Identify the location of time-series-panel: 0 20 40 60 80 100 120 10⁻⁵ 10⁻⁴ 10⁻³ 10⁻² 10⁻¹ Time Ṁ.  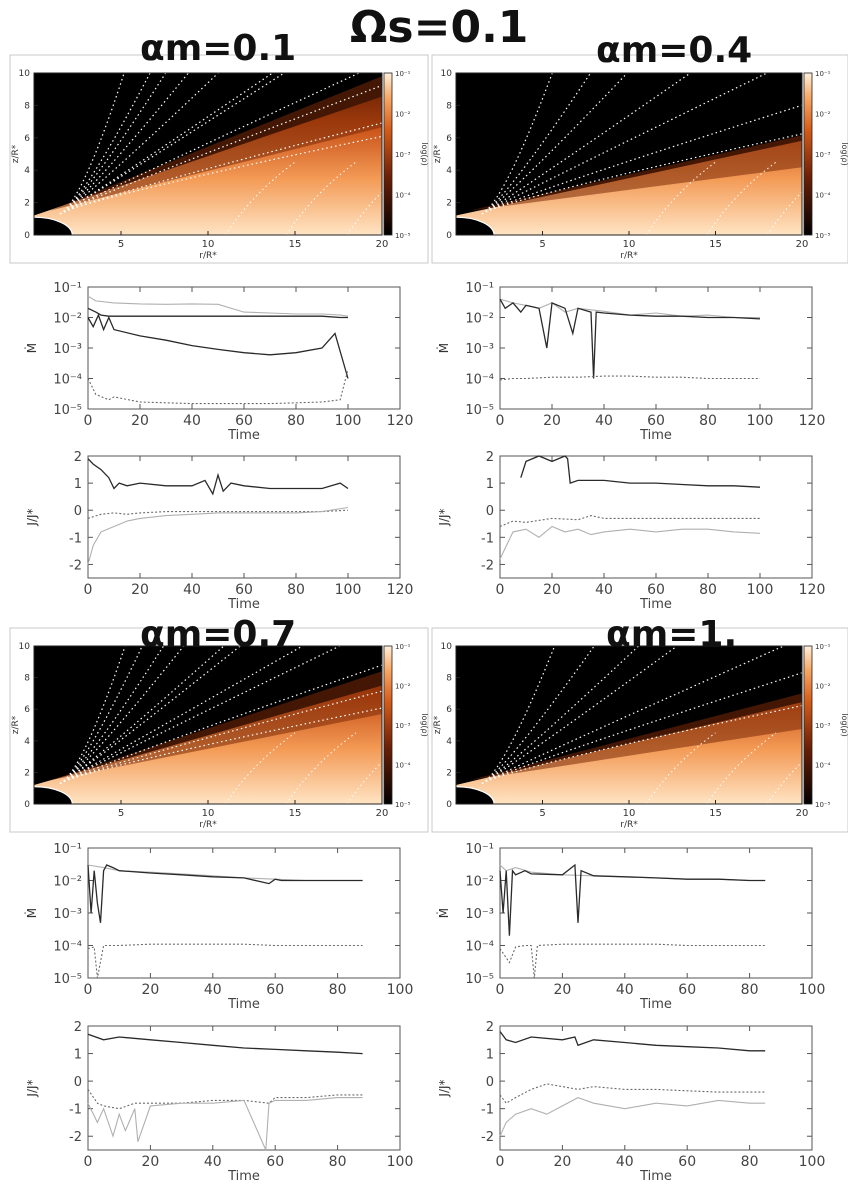
(218, 362).